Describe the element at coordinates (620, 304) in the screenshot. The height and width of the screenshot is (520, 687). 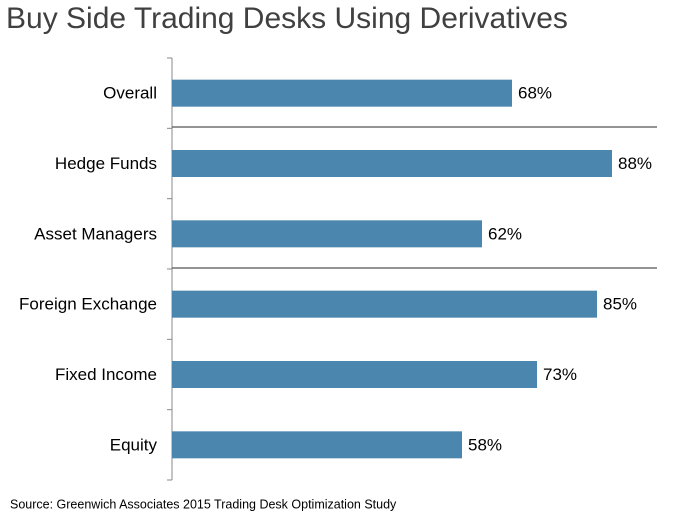
I see `value-label: 85%` at that location.